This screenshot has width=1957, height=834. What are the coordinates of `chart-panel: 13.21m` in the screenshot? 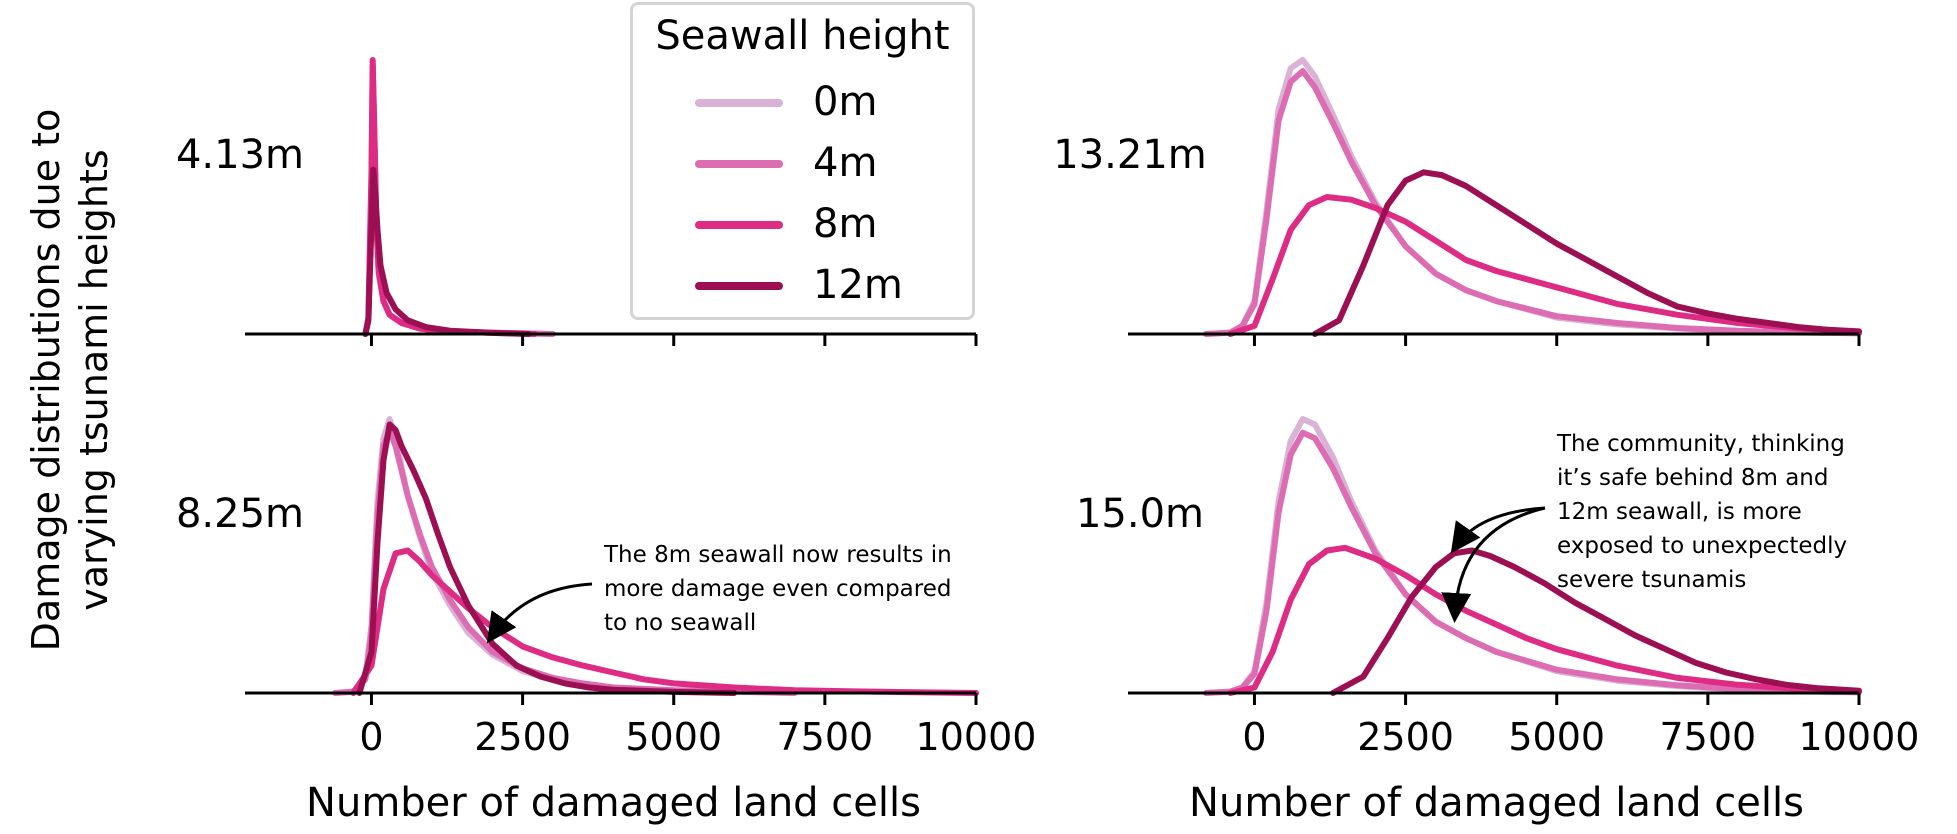 It's located at (1457, 201).